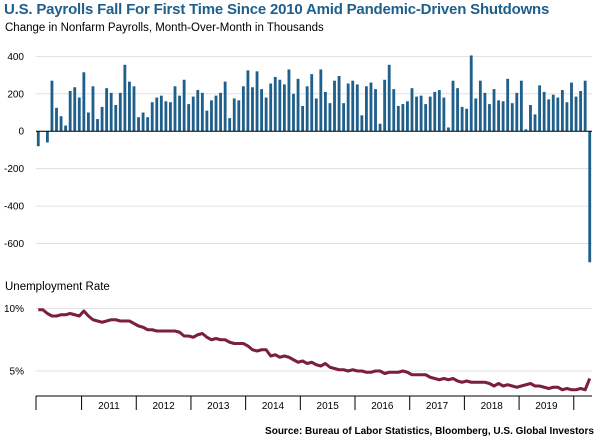  Describe the element at coordinates (546, 406) in the screenshot. I see `year-tick-label: 2019` at that location.